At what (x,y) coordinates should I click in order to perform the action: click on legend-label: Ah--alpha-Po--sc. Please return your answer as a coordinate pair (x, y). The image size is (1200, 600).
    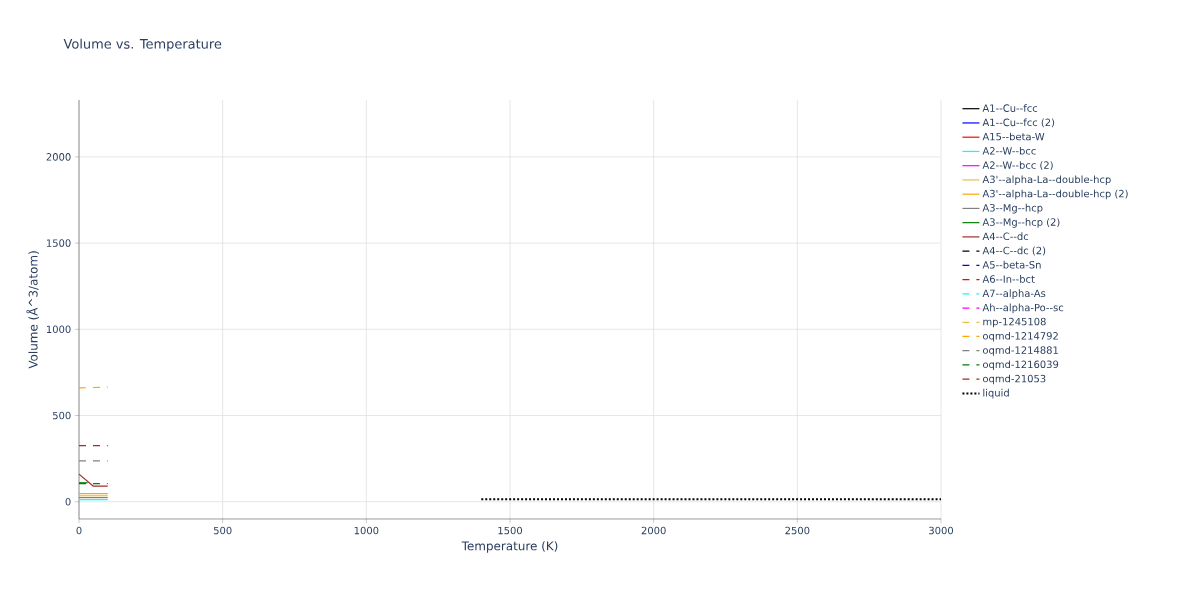
    Looking at the image, I should click on (1023, 308).